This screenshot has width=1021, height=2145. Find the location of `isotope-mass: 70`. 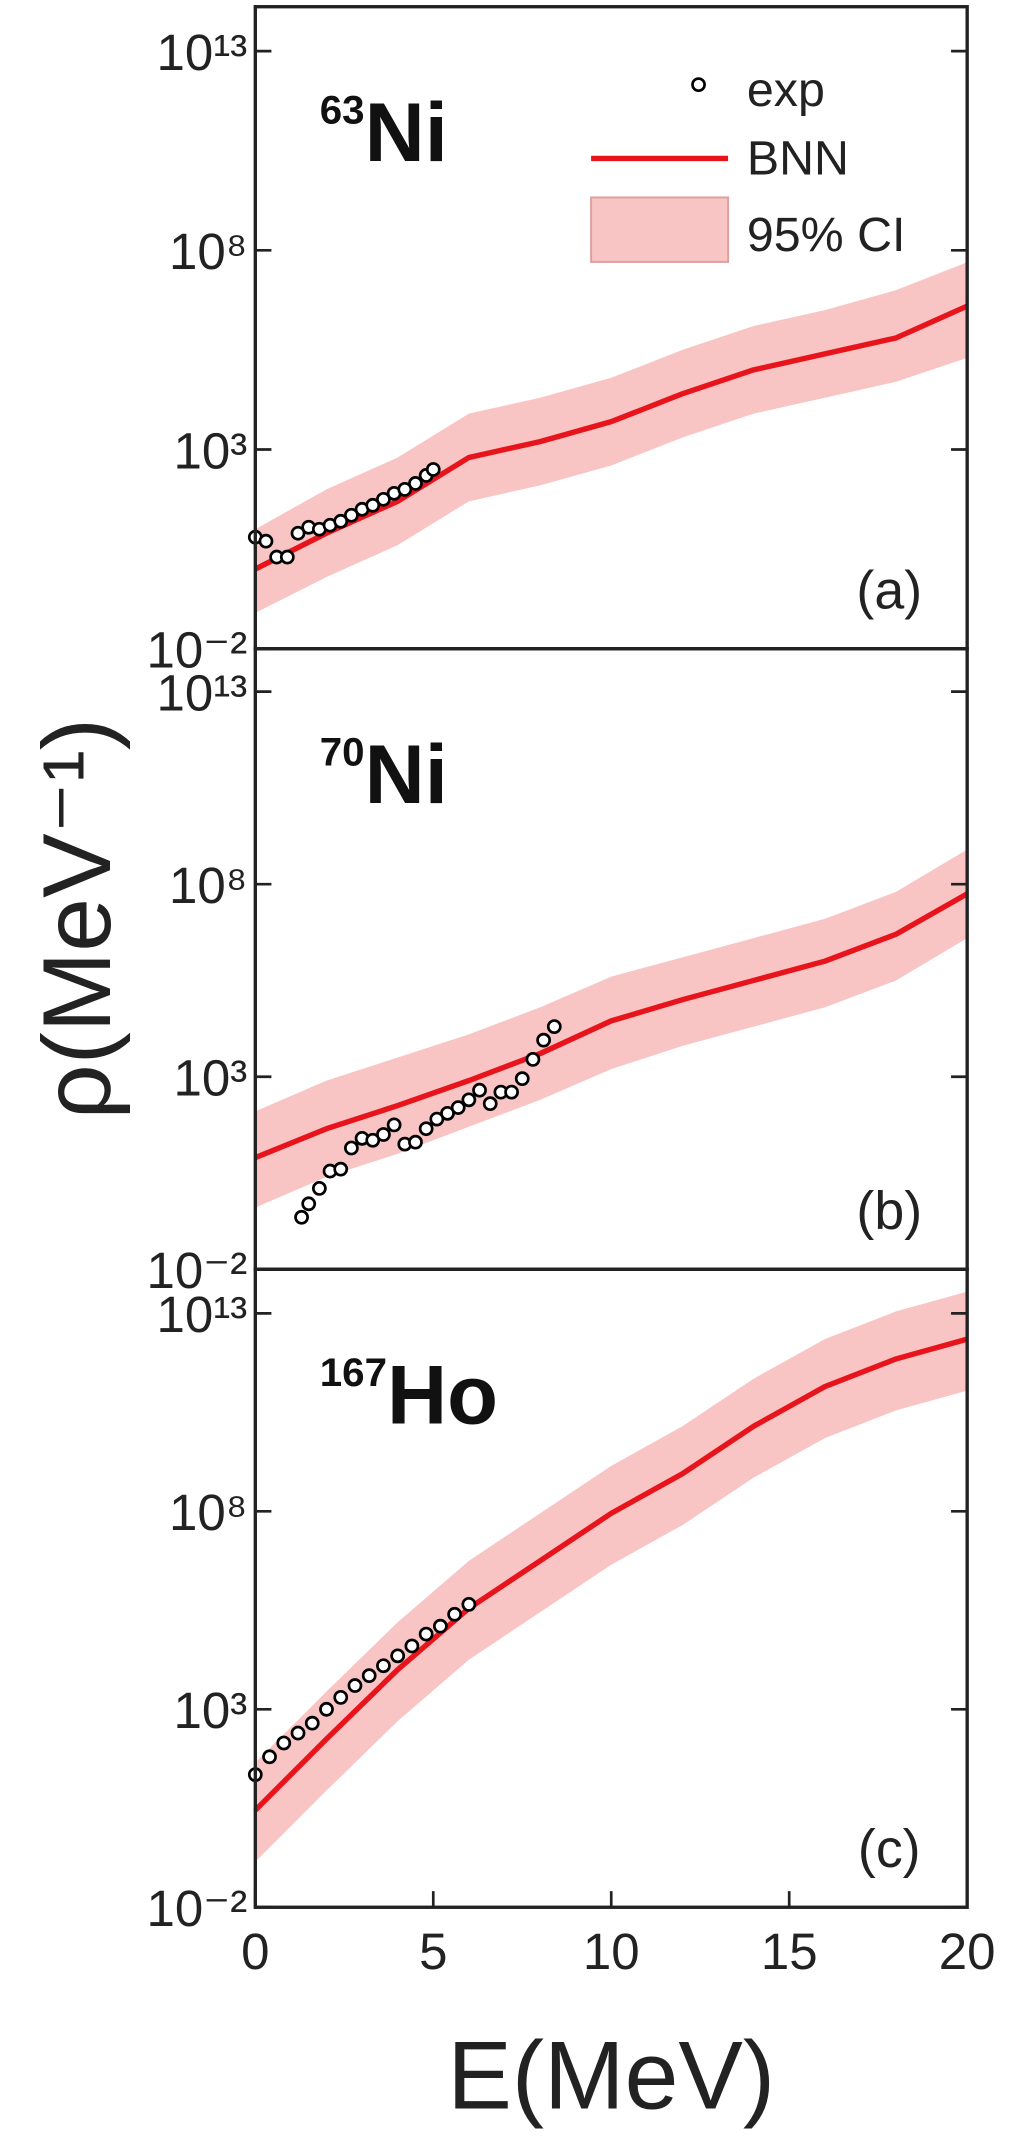

isotope-mass: 70 is located at coordinates (342, 752).